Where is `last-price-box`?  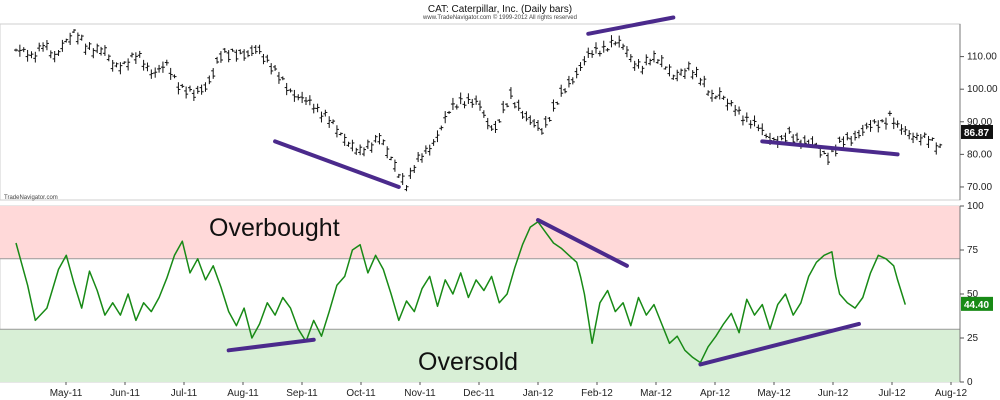
last-price-box is located at coordinates (977, 131).